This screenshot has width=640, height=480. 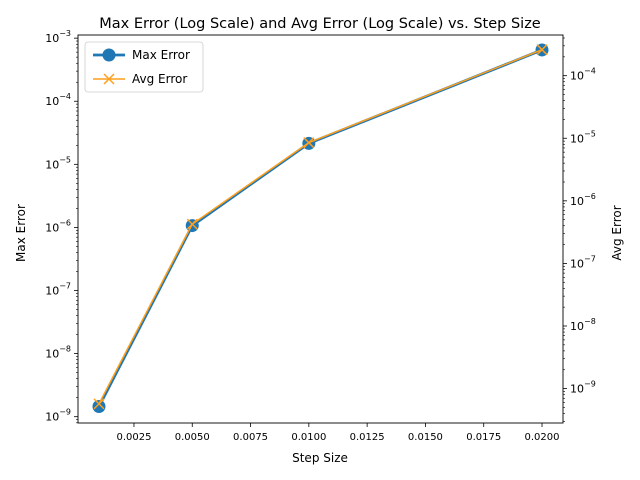 I want to click on series-max-error-point, so click(x=99, y=407).